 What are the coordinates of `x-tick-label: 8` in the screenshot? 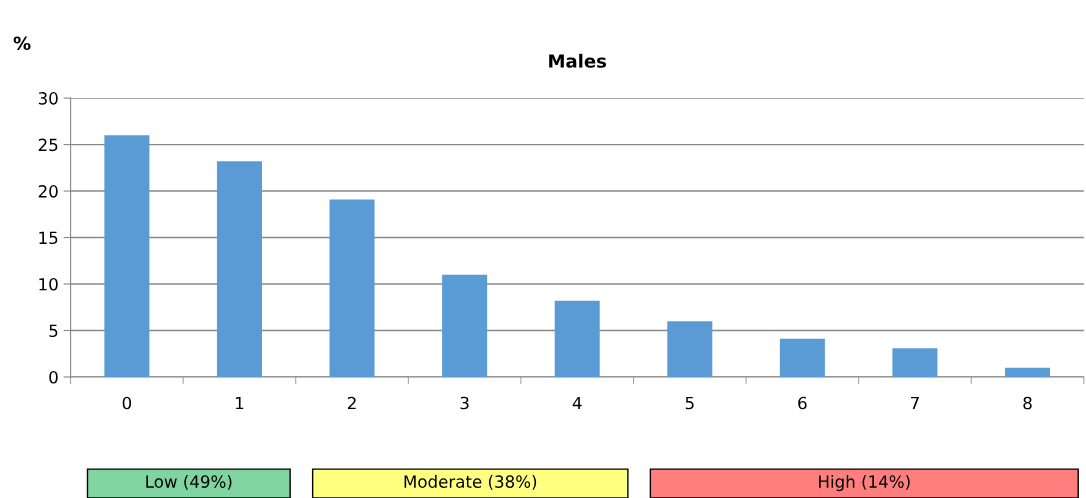 It's located at (1027, 403).